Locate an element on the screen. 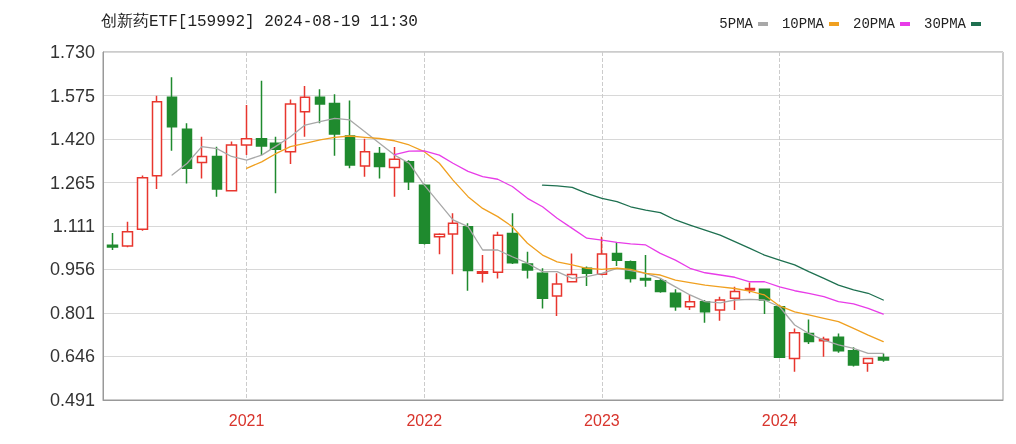 The image size is (1016, 444). y-tick-label: 1.420 is located at coordinates (72, 139).